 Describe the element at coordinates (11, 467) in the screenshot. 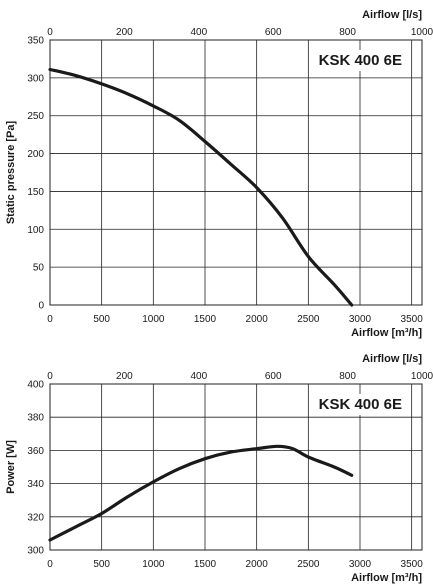

I see `y-axis-title: Power [W]` at that location.